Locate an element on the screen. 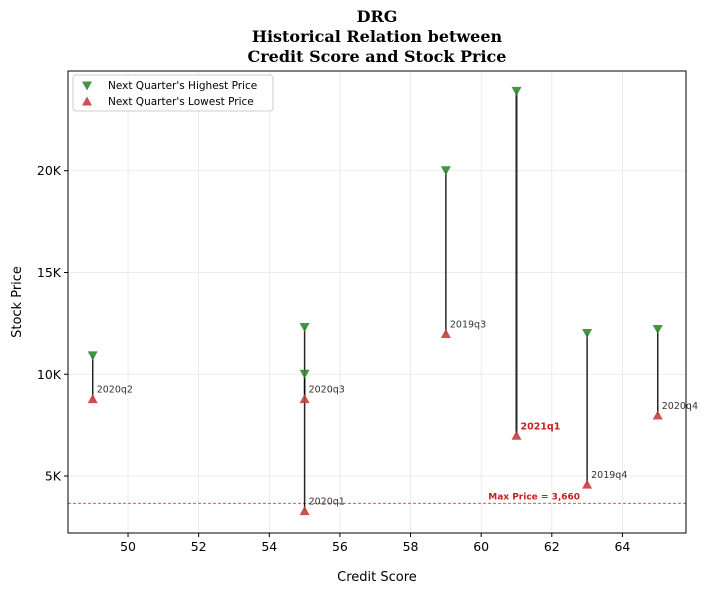 This screenshot has height=594, width=709. y-tick-label: 5K is located at coordinates (53, 476).